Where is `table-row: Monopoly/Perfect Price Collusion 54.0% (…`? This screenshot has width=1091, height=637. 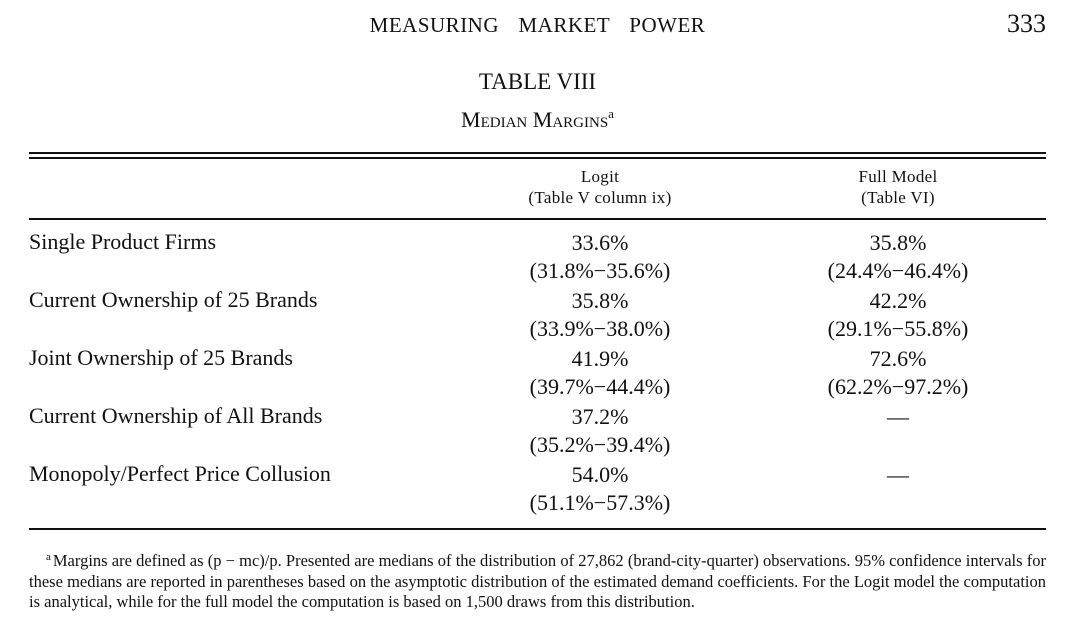
table-row: Monopoly/Perfect Price Collusion 54.0% (… is located at coordinates (545, 490).